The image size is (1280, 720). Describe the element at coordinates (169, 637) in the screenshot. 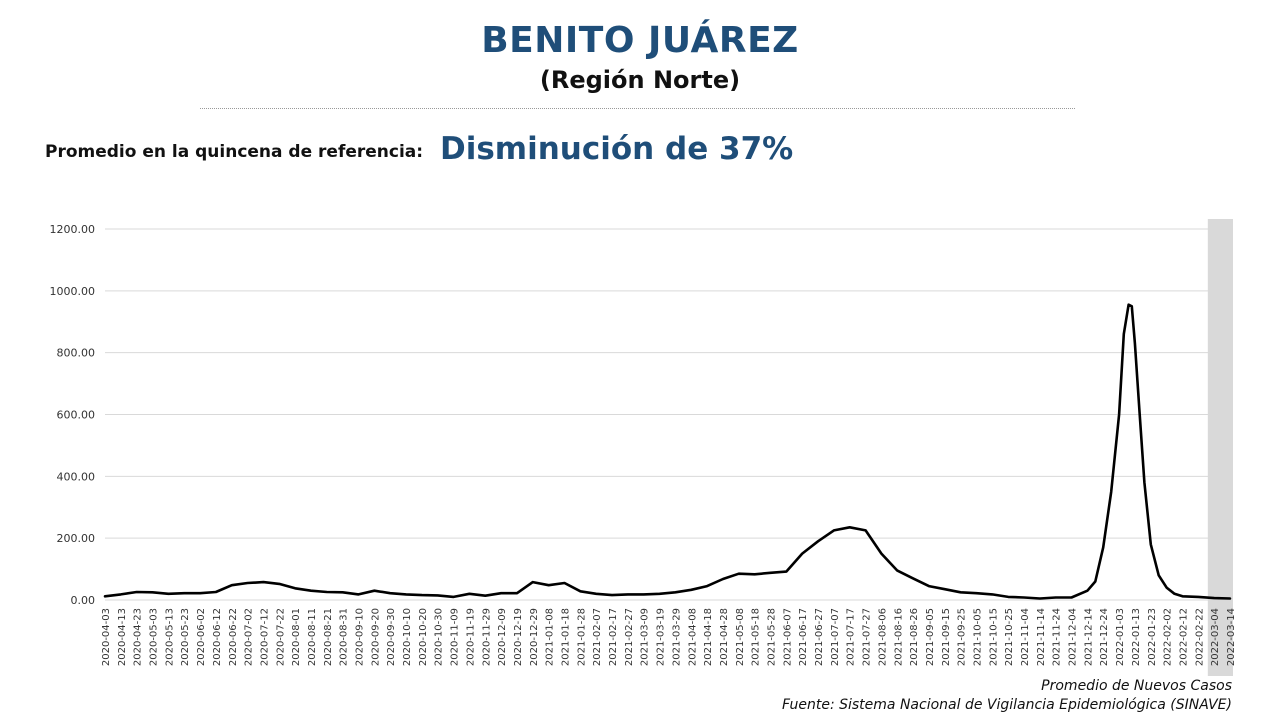

I see `x-tick-label: 2020-05-13` at that location.